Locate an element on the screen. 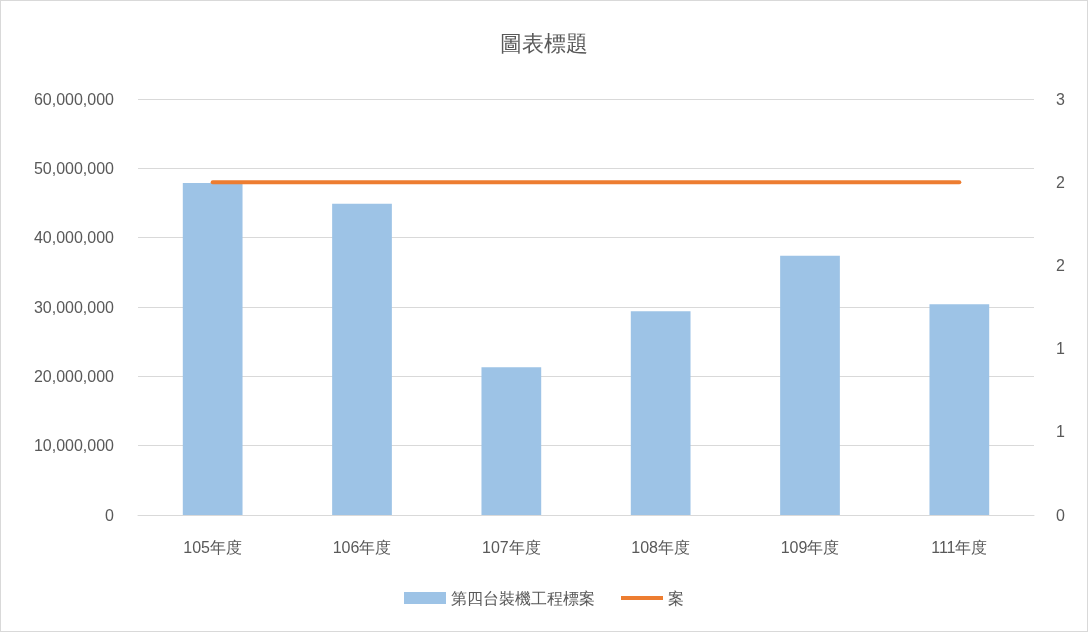  x-tick-label: 111年度 is located at coordinates (959, 547).